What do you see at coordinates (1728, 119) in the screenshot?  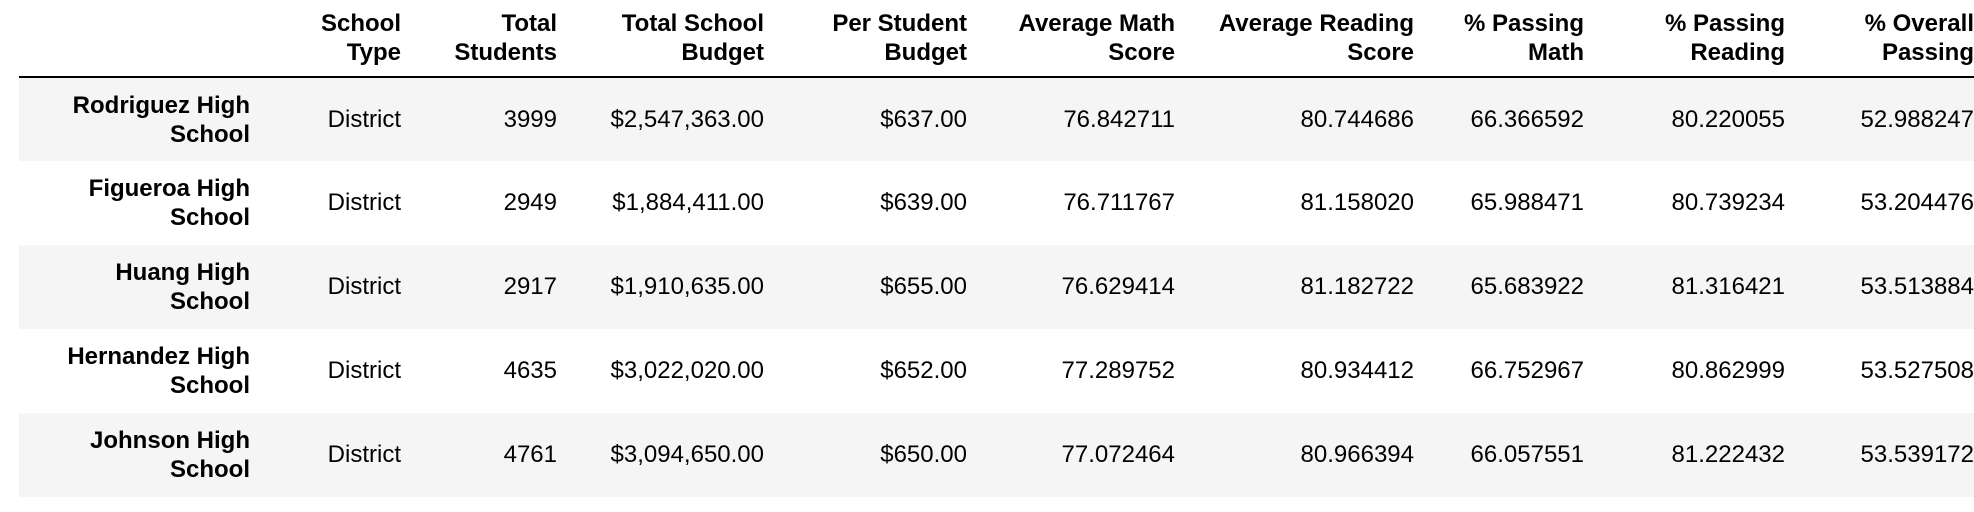 I see `cell-percent-passing-reading: 80.220055` at bounding box center [1728, 119].